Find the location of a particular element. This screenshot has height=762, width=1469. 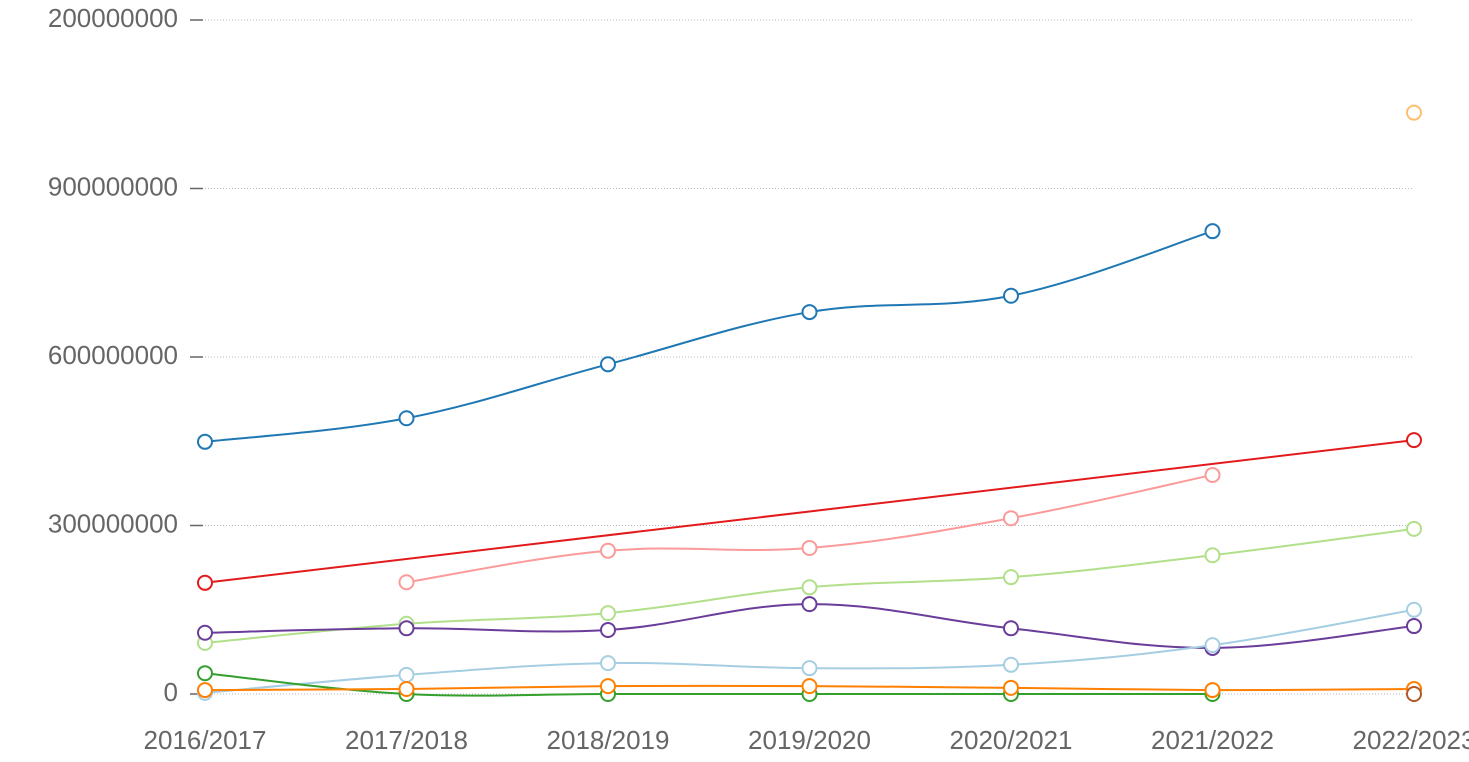

x-tick-label: 2017/2018 is located at coordinates (406, 740).